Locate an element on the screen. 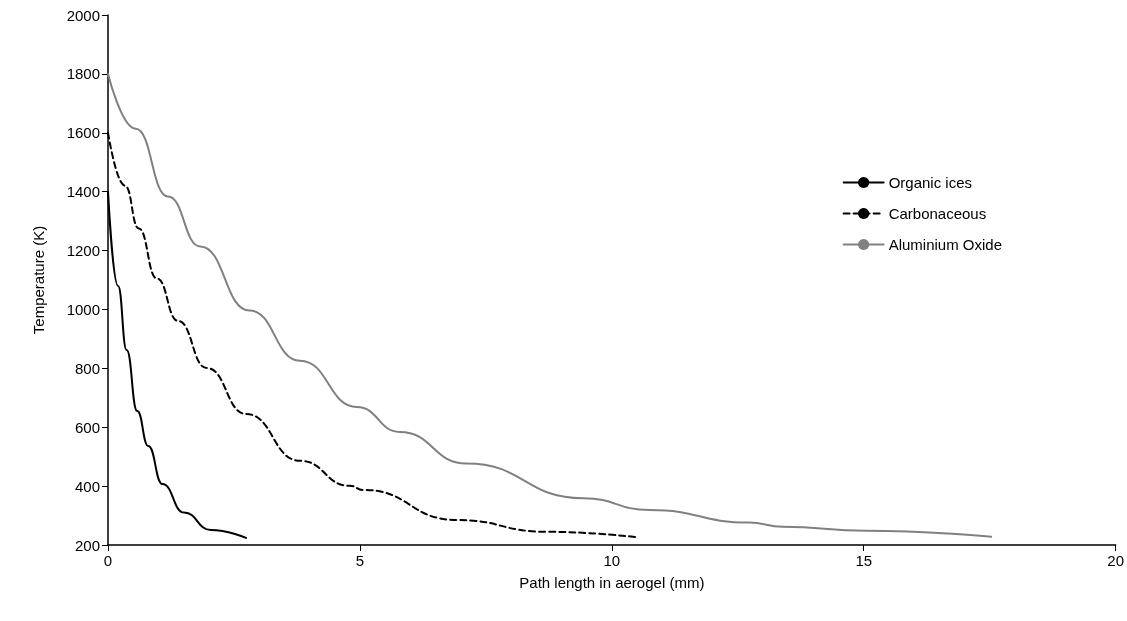 Image resolution: width=1127 pixels, height=621 pixels. y-tick-label: 1000 is located at coordinates (83, 309).